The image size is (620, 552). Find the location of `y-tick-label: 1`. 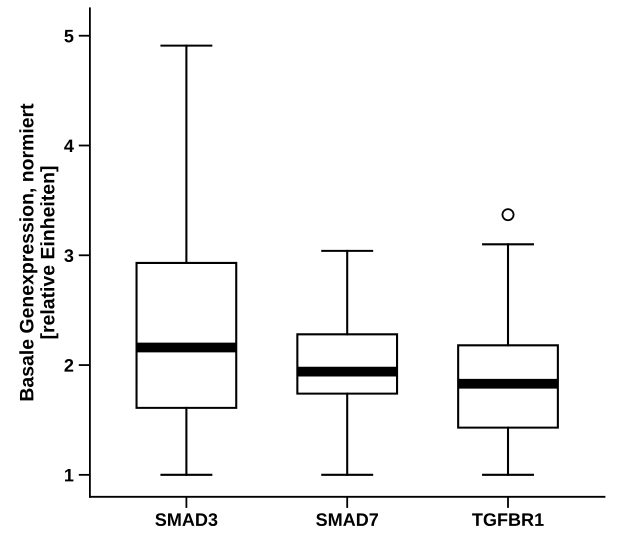

y-tick-label: 1 is located at coordinates (69, 475).